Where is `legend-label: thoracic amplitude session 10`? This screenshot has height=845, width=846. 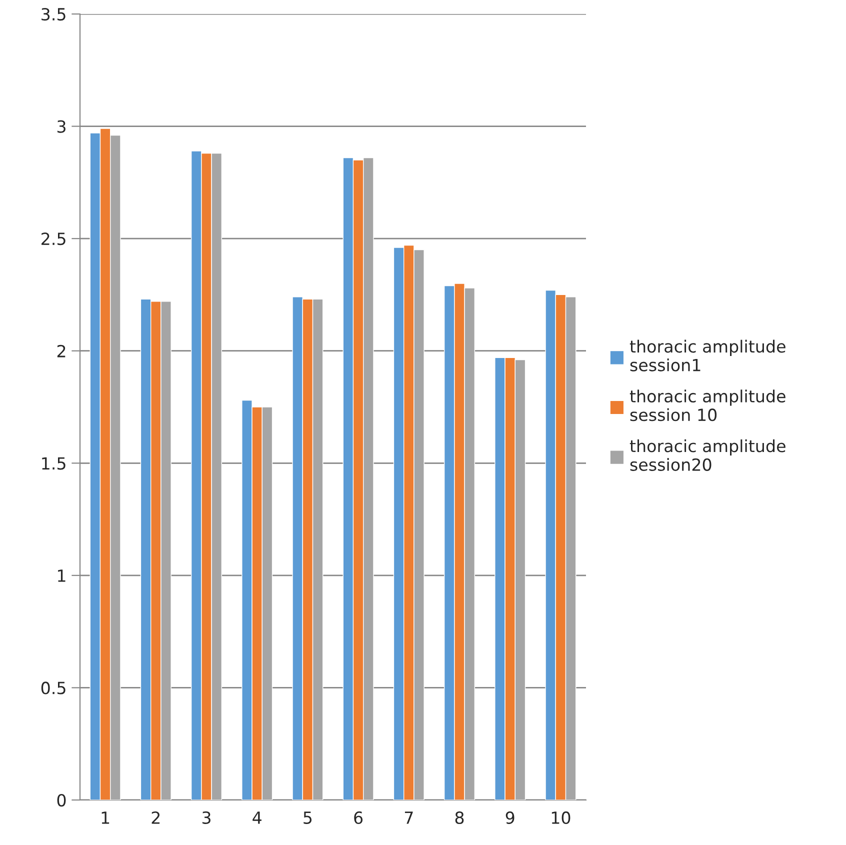
legend-label: thoracic amplitude session 10 is located at coordinates (708, 406).